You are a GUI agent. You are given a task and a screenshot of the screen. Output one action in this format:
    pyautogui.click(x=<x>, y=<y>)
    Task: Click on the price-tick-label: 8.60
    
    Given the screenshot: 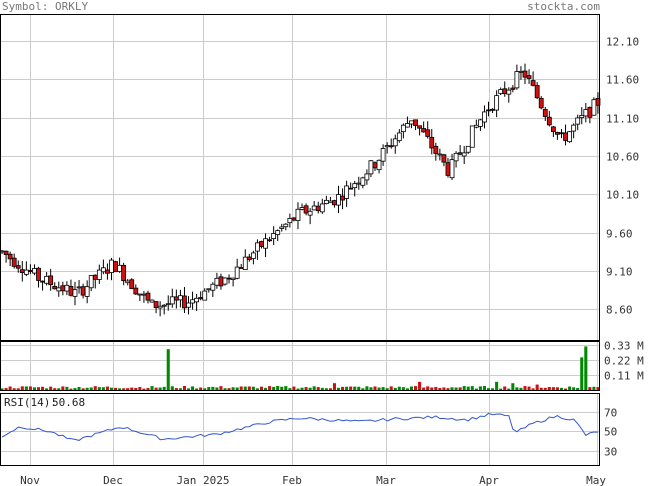 What is the action you would take?
    pyautogui.click(x=619, y=310)
    